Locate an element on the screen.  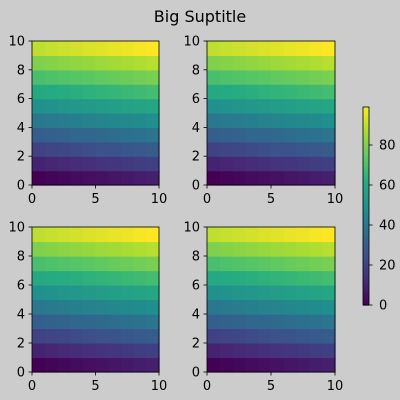
y-tick-label: 4 is located at coordinates (21, 128).